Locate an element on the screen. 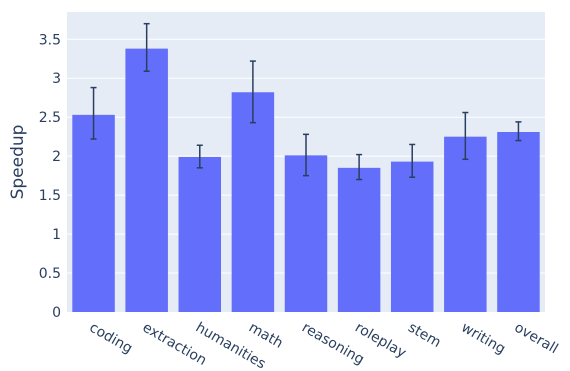 This screenshot has height=371, width=570. error-bar-extraction is located at coordinates (146, 47).